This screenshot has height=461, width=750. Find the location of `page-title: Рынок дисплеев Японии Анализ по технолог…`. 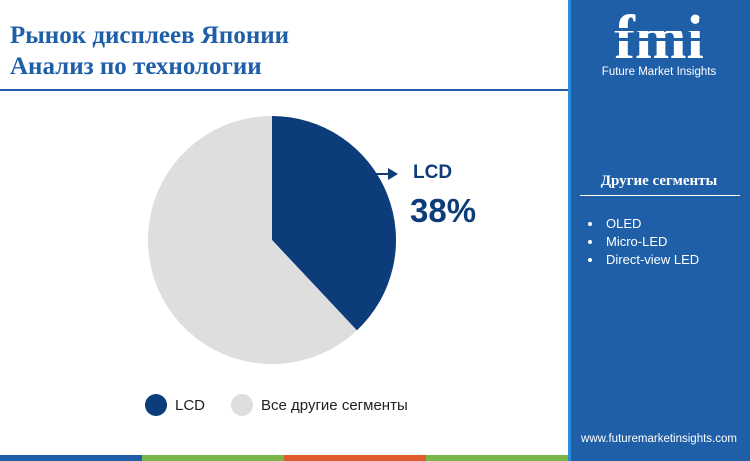

page-title: Рынок дисплеев Японии Анализ по технолог… is located at coordinates (149, 51).